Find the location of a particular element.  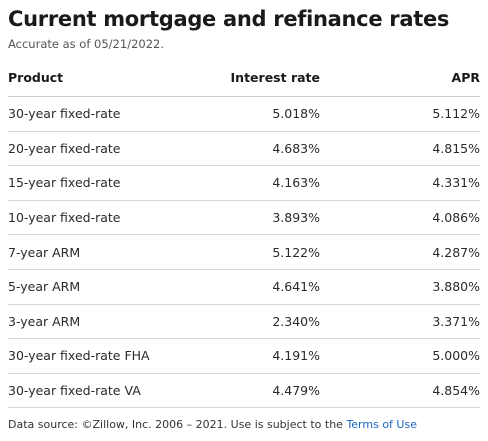

table-row: 10-year fixed-rate 3.893% 4.086% is located at coordinates (244, 218).